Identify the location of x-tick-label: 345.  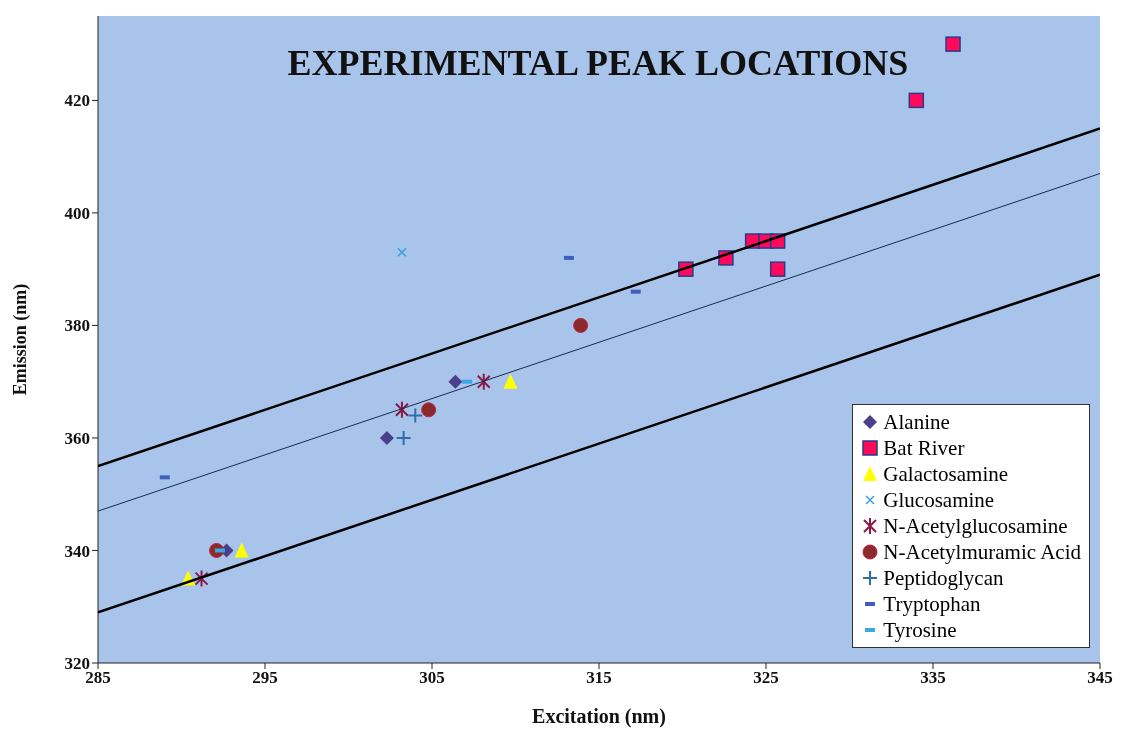
(1100, 678).